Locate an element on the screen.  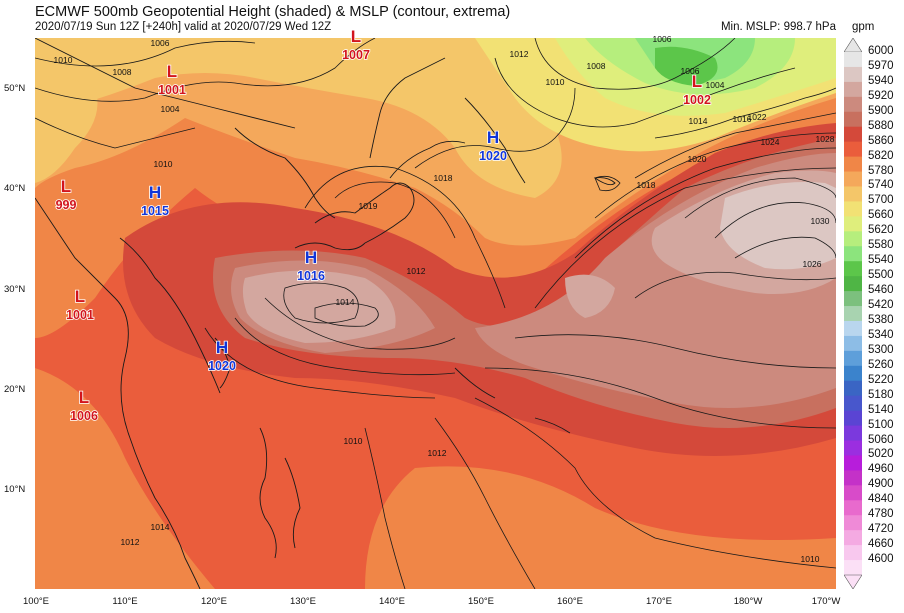
colorbar-label-5580: 5580 is located at coordinates (881, 245).